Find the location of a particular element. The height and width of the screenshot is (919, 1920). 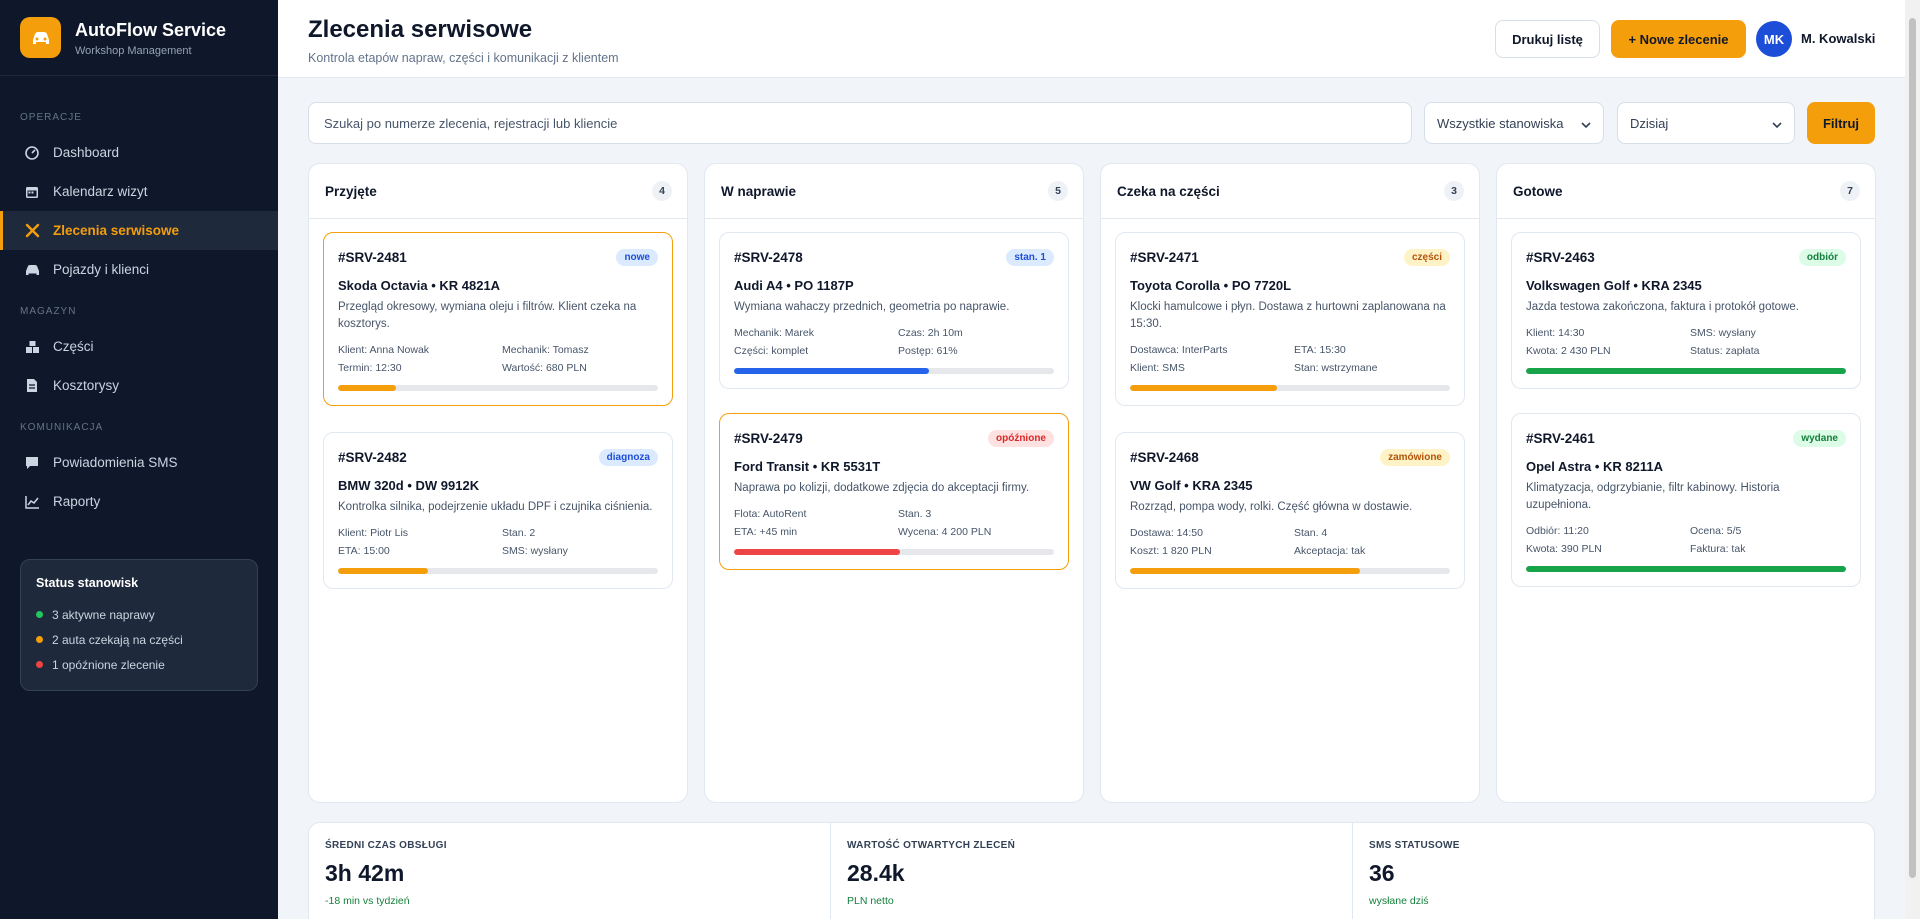

new-order-button: + Nowe zlecenie is located at coordinates (1678, 39).